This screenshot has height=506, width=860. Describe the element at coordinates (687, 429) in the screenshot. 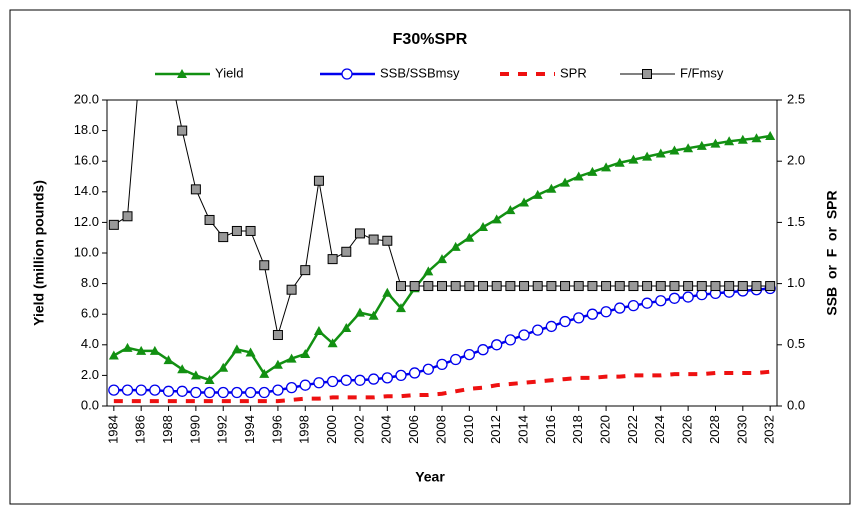

I see `x-tick-label: 2026` at that location.